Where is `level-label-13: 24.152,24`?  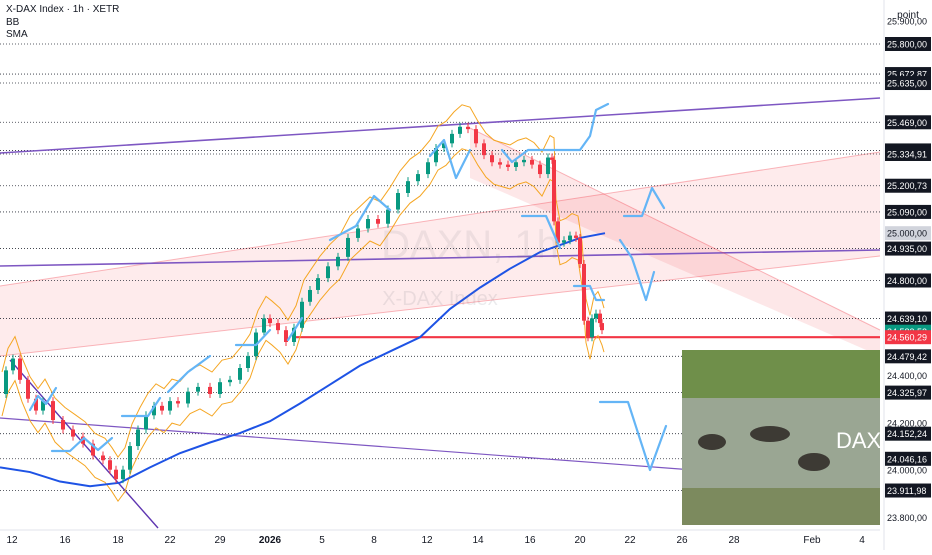 level-label-13: 24.152,24 is located at coordinates (907, 434).